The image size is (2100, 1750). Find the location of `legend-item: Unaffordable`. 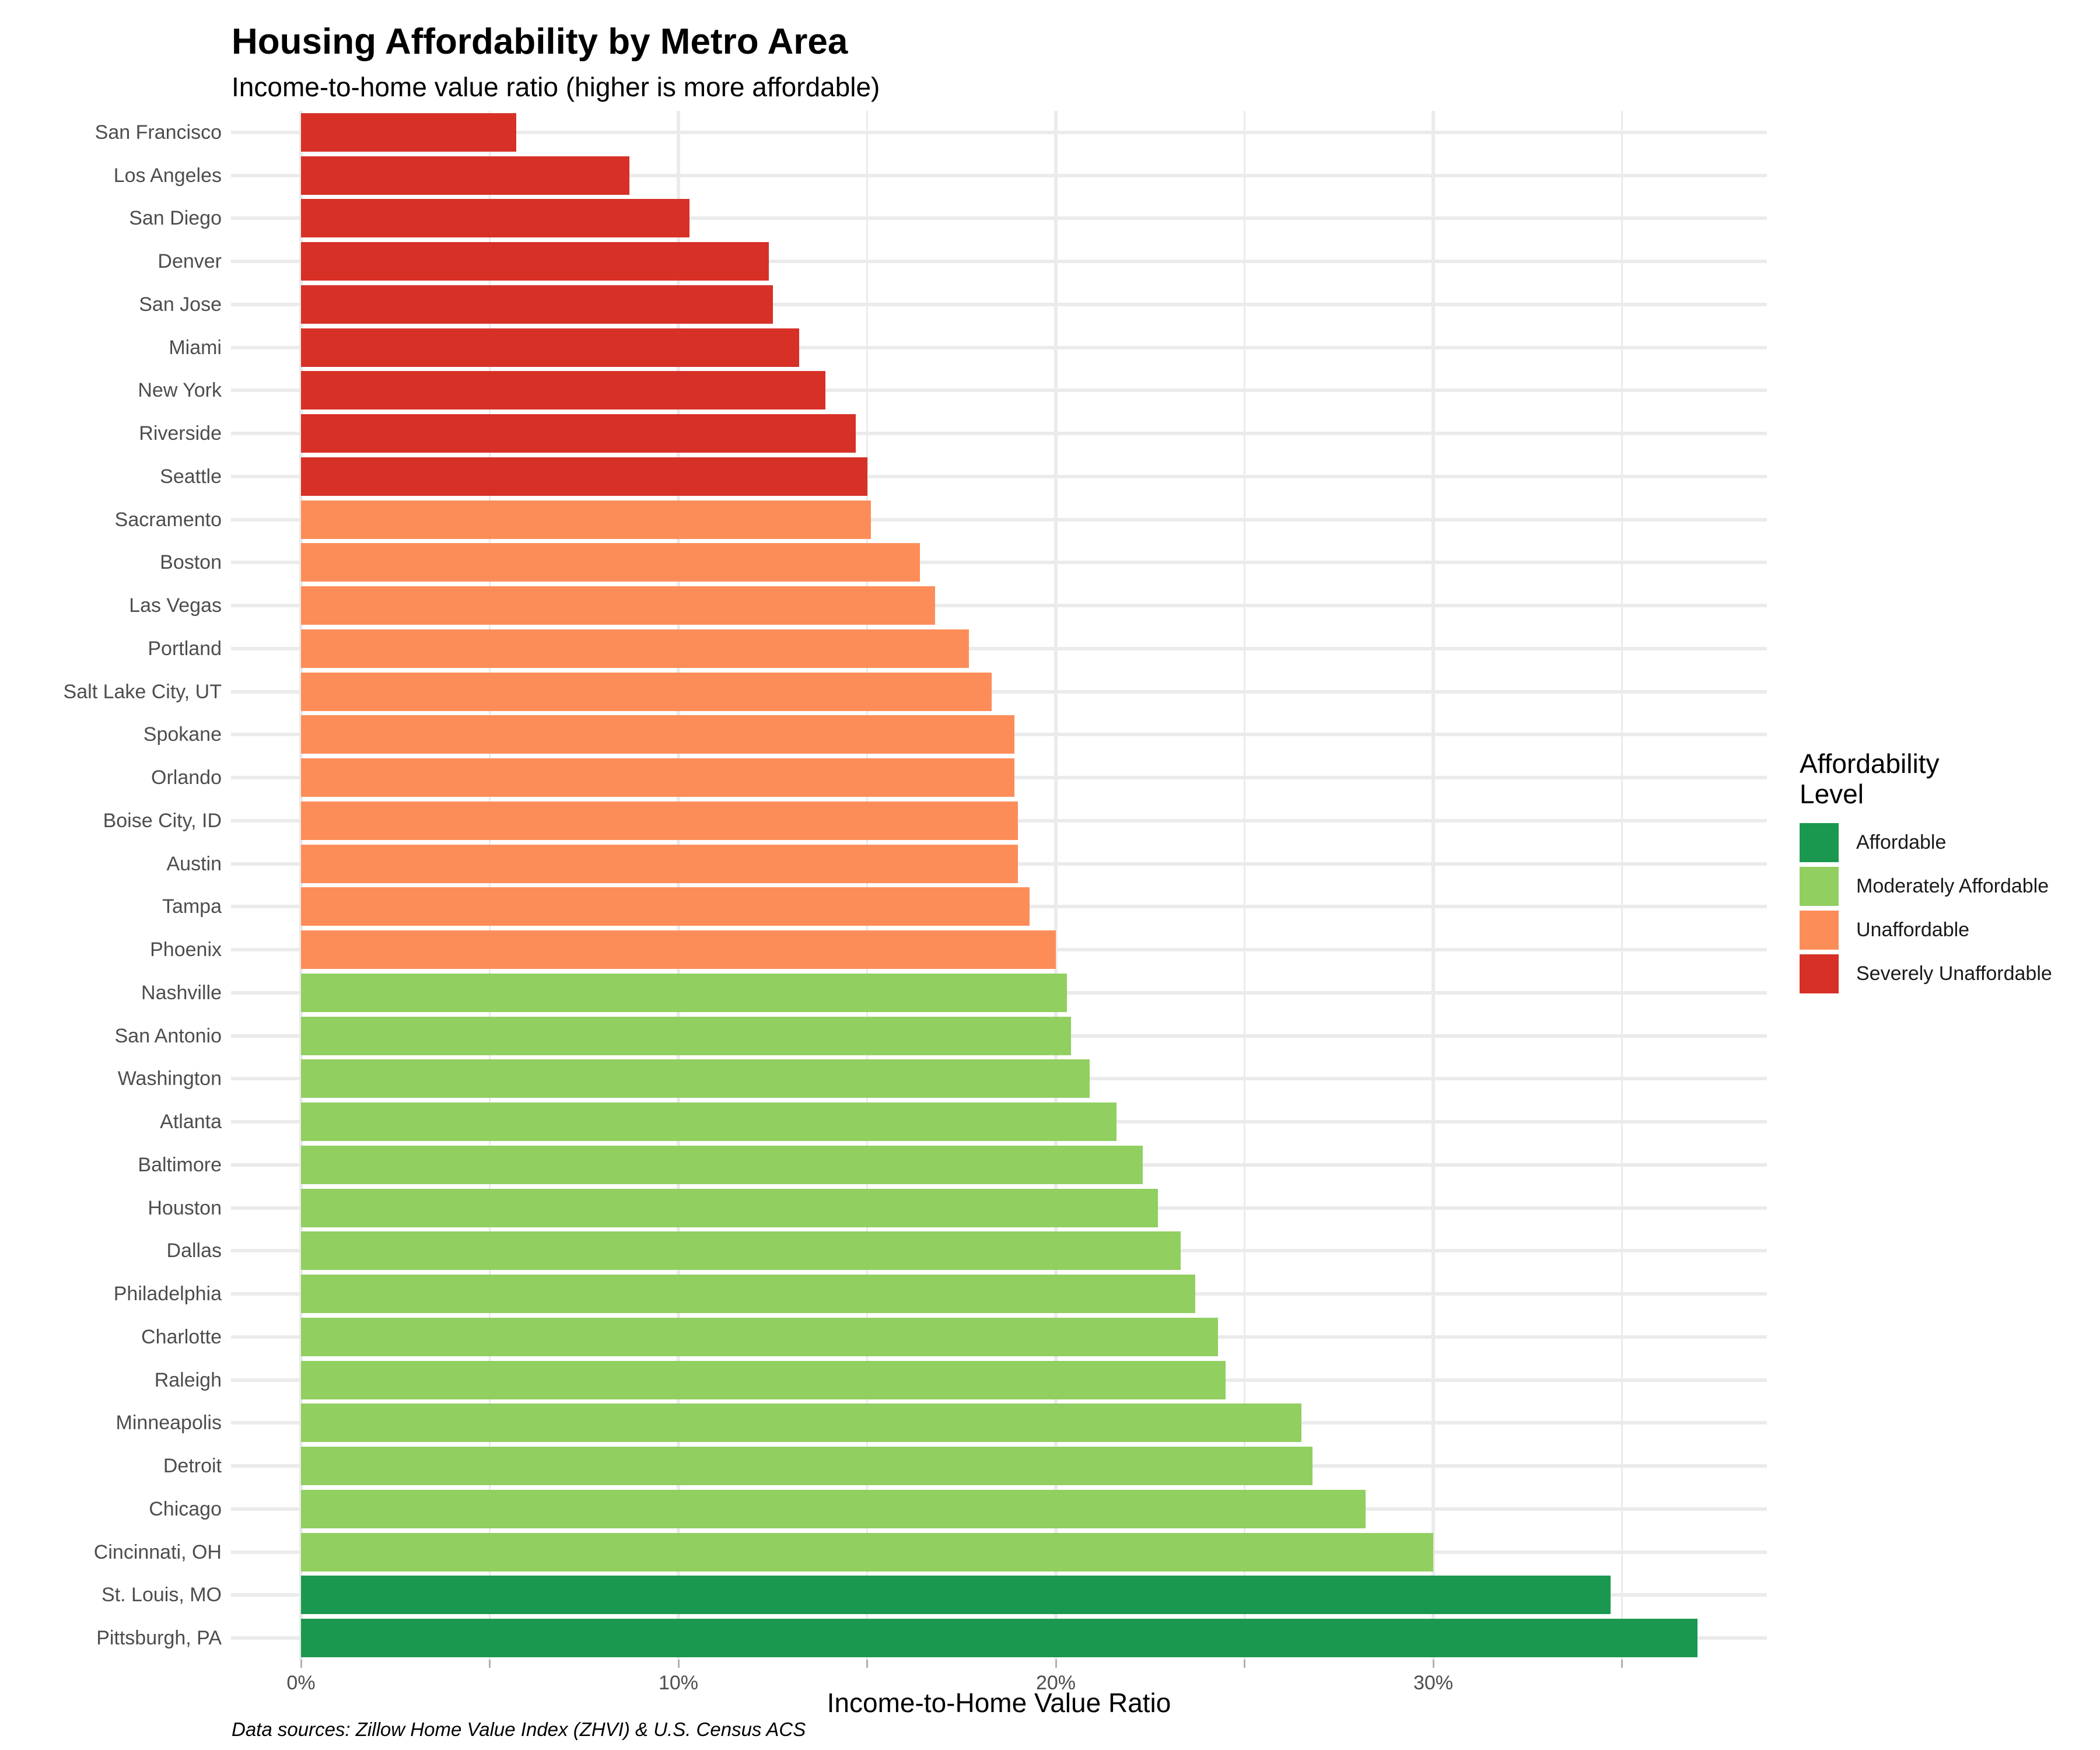

legend-item: Unaffordable is located at coordinates (1950, 930).